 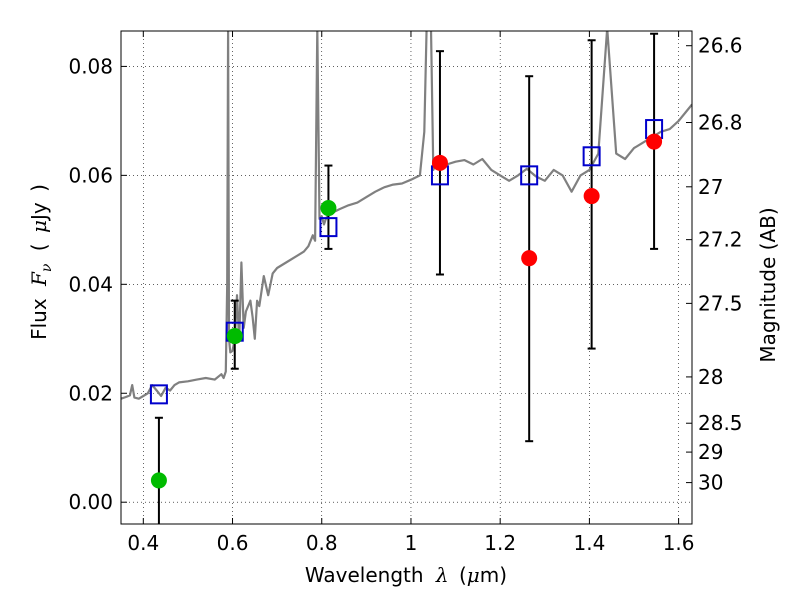 What do you see at coordinates (39, 212) in the screenshot?
I see `y-axis-label-unit: Jy` at bounding box center [39, 212].